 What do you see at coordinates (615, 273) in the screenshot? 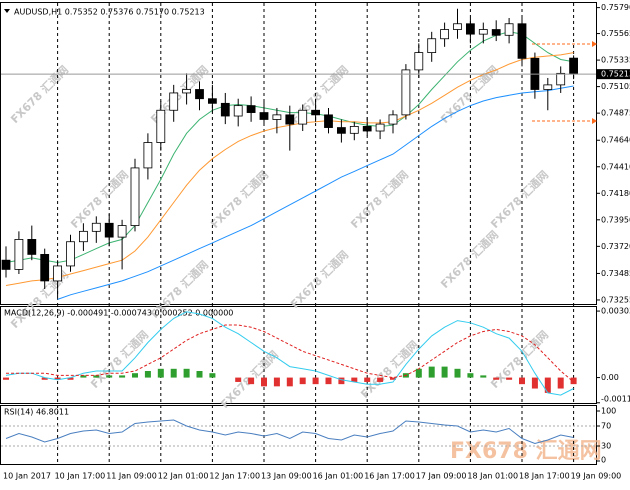
I see `y-tick-label: 0.73485` at bounding box center [615, 273].